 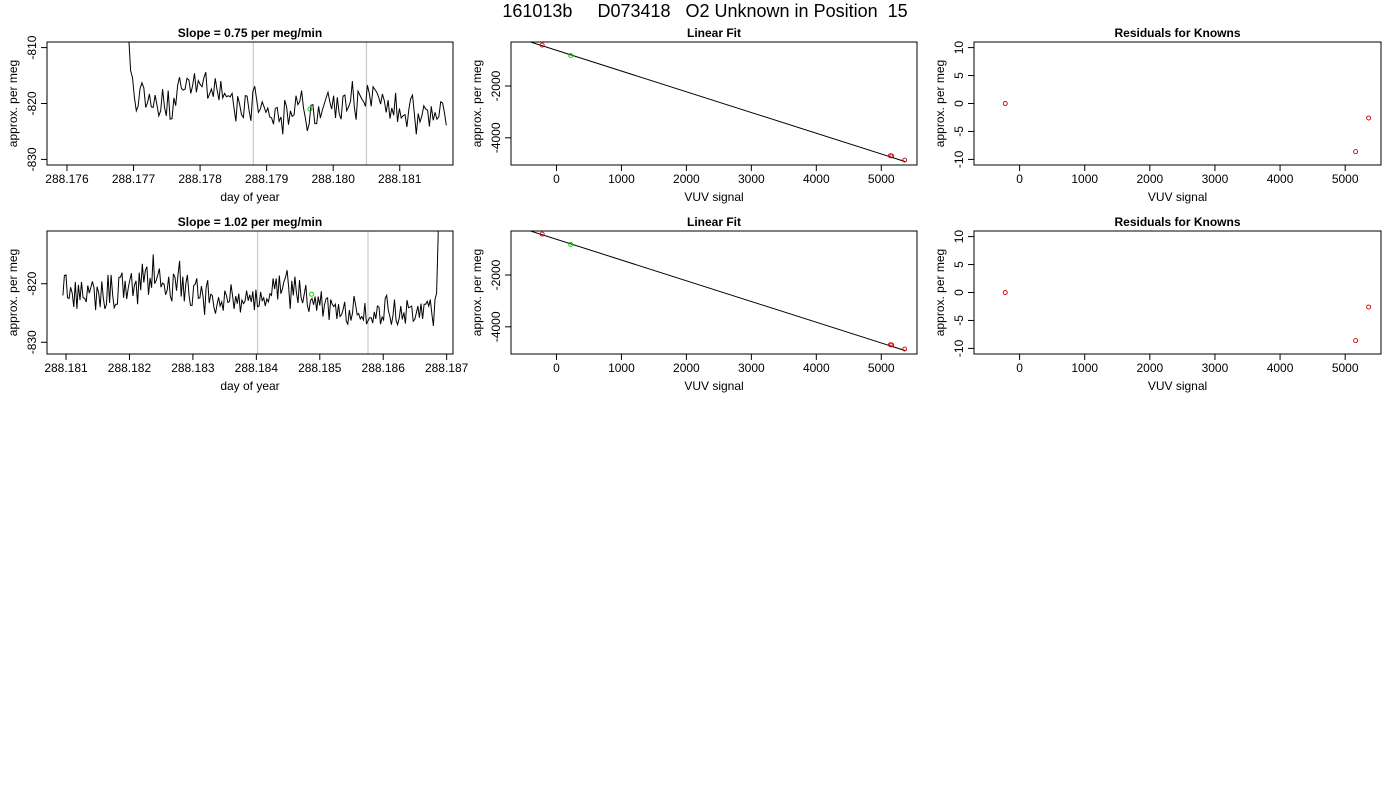 I want to click on x-tick-label: 288.177, so click(x=134, y=179).